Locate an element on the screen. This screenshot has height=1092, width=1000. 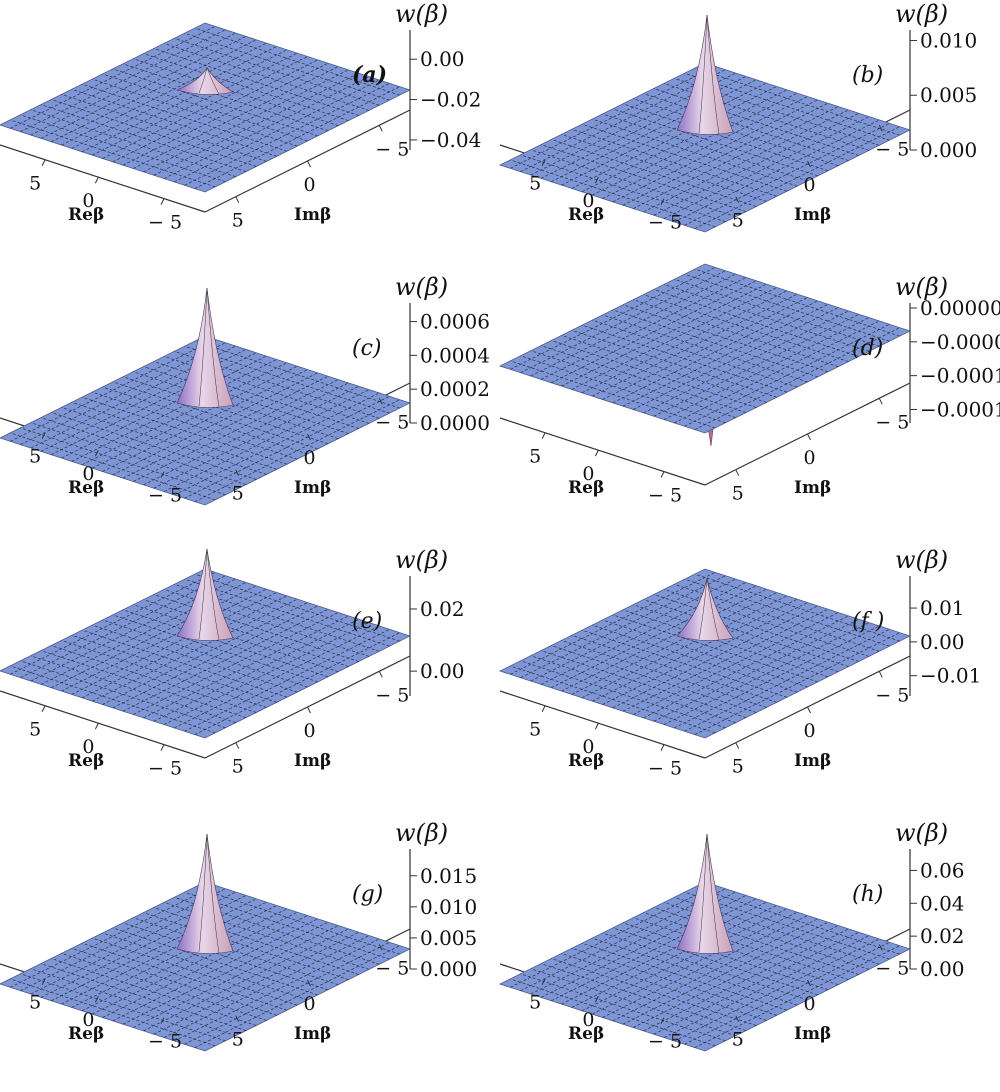
z-tick-label: 0.005 is located at coordinates (448, 938).